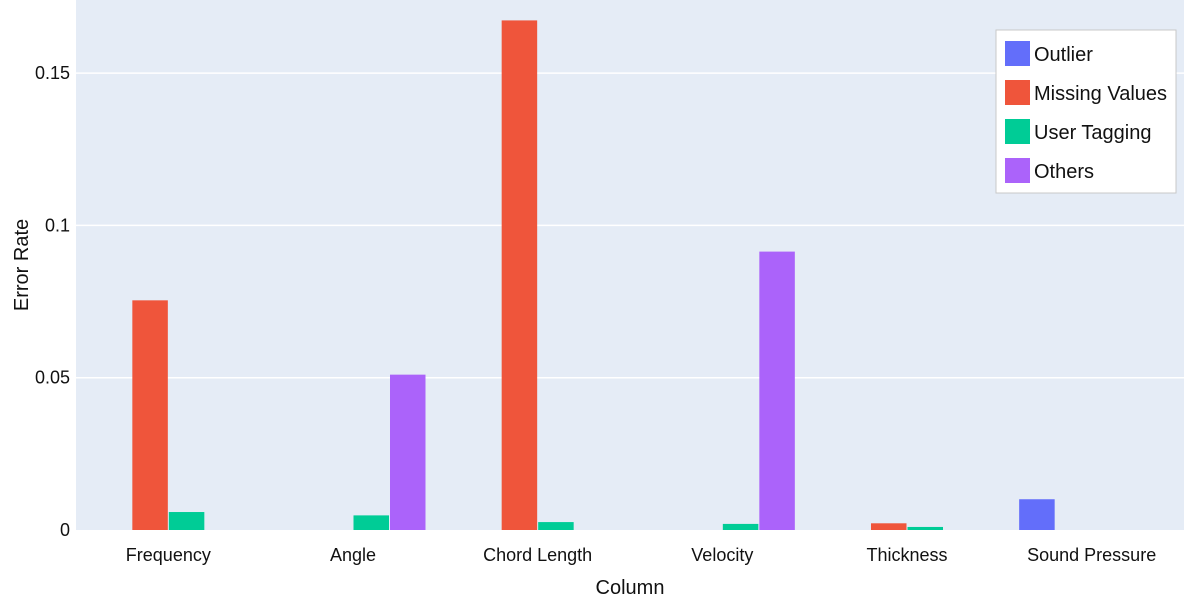 The height and width of the screenshot is (597, 1196). What do you see at coordinates (1100, 94) in the screenshot?
I see `legend-label: Missing Values` at bounding box center [1100, 94].